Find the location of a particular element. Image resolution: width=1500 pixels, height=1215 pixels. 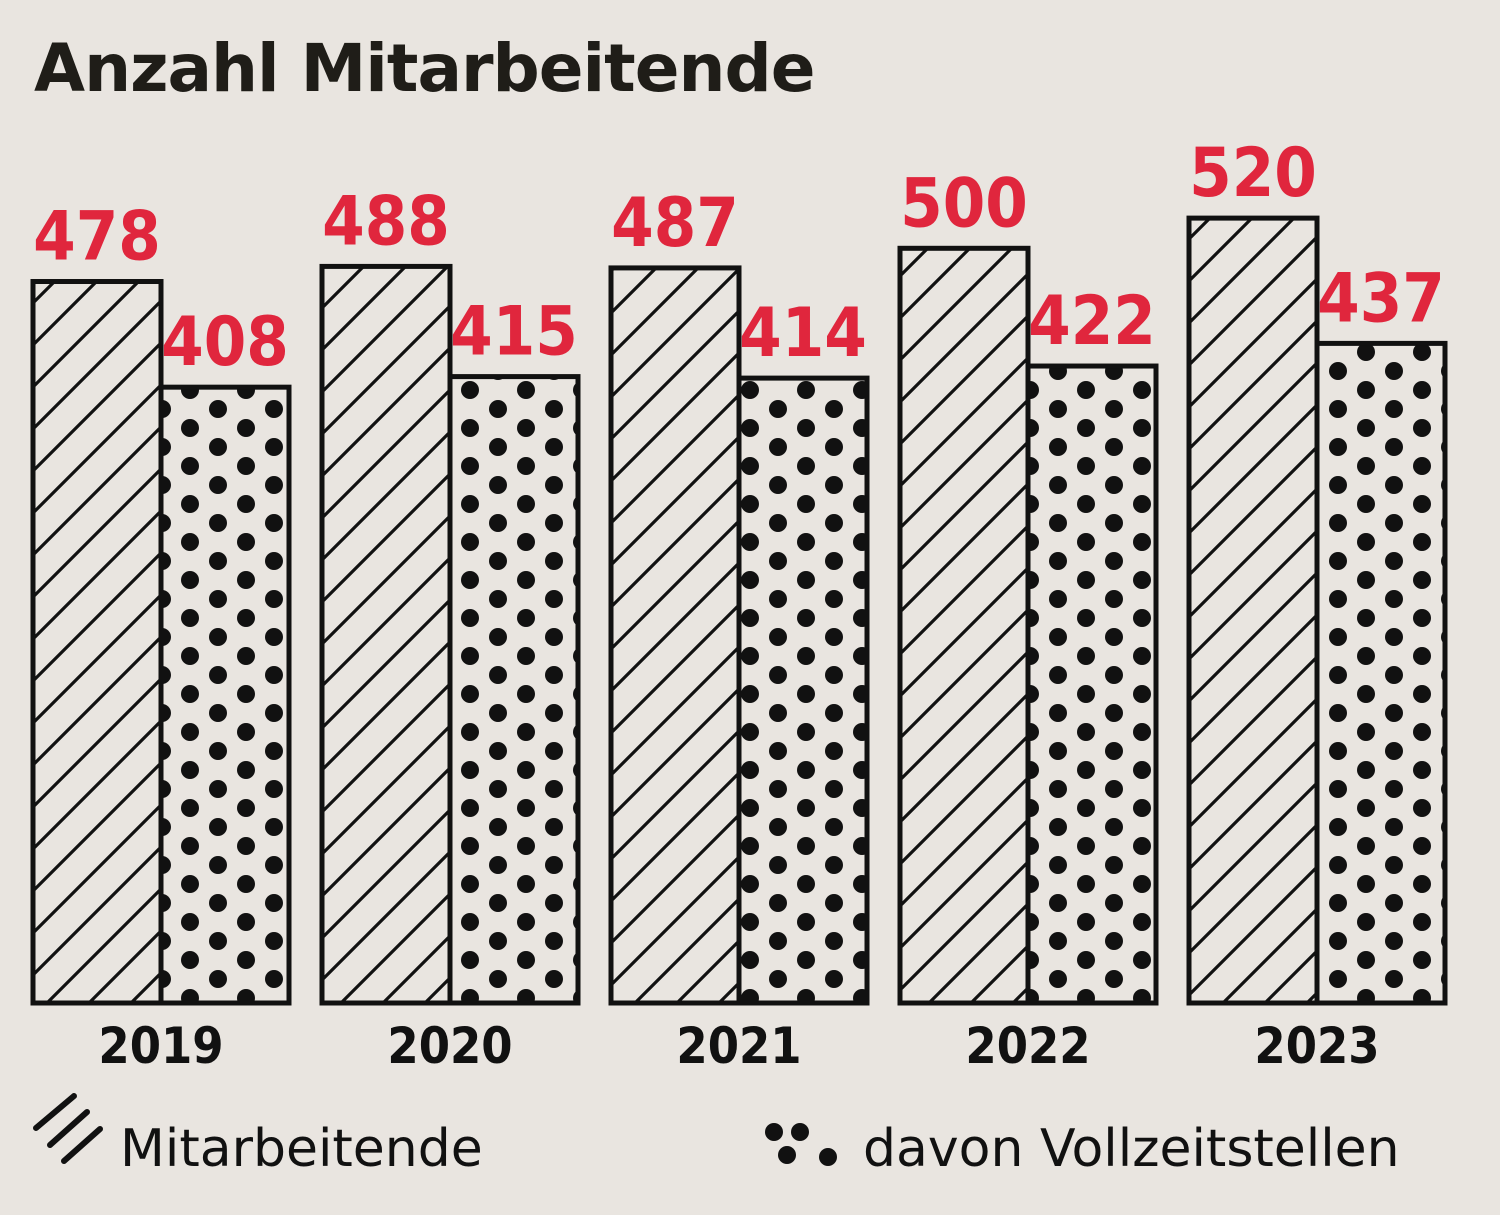

dots-legend-icon is located at coordinates (801, 1144).